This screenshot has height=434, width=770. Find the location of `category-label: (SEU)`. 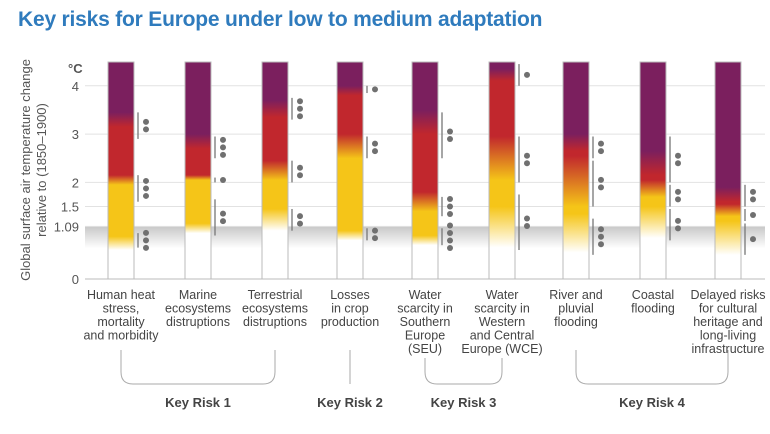

category-label: (SEU) is located at coordinates (425, 349).